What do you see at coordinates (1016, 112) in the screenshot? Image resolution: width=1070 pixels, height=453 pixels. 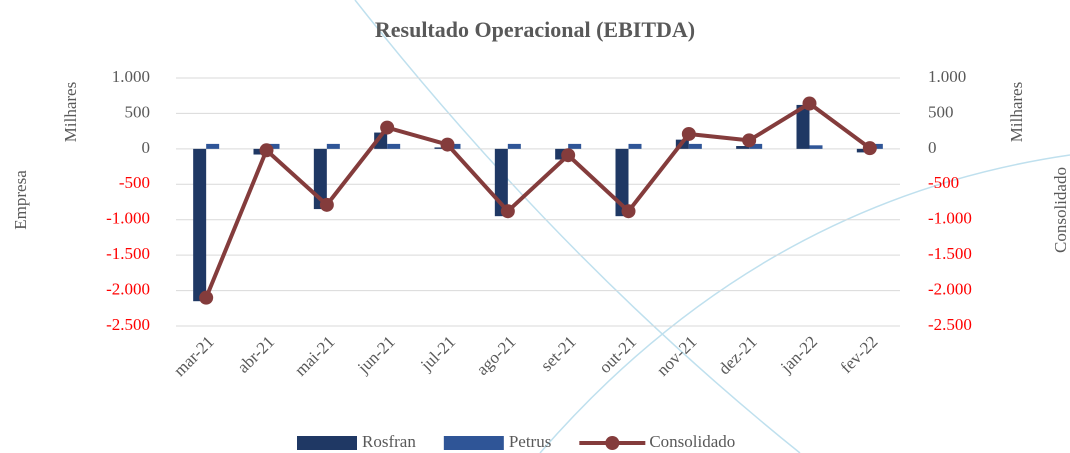 I see `y2-units-label: Milhares` at bounding box center [1016, 112].